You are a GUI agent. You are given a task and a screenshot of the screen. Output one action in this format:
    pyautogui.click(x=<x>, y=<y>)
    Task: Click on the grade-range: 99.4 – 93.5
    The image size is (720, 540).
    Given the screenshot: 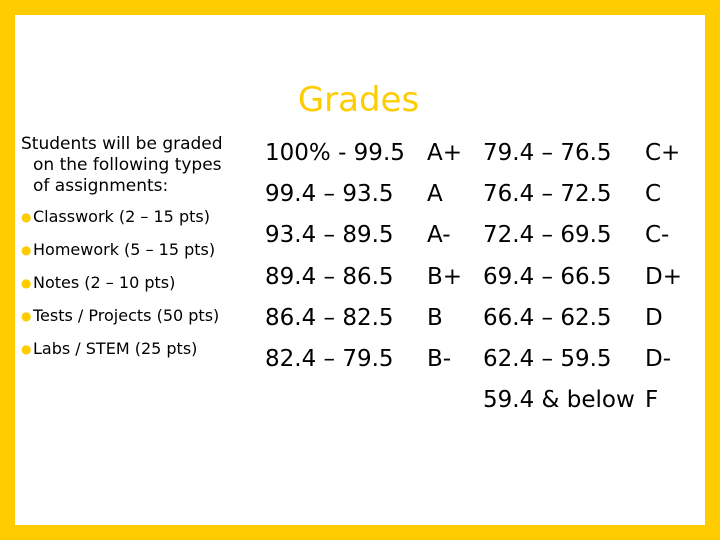 What is the action you would take?
    pyautogui.click(x=329, y=194)
    